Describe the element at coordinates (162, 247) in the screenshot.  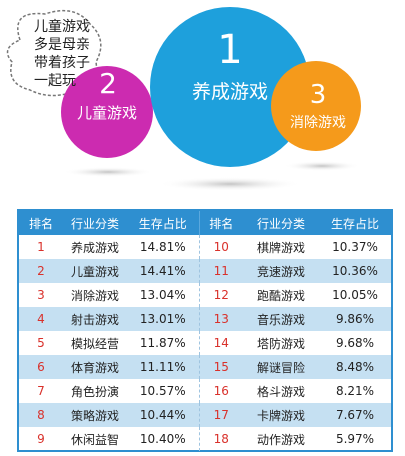
I see `share-cell: 14.81%` at that location.